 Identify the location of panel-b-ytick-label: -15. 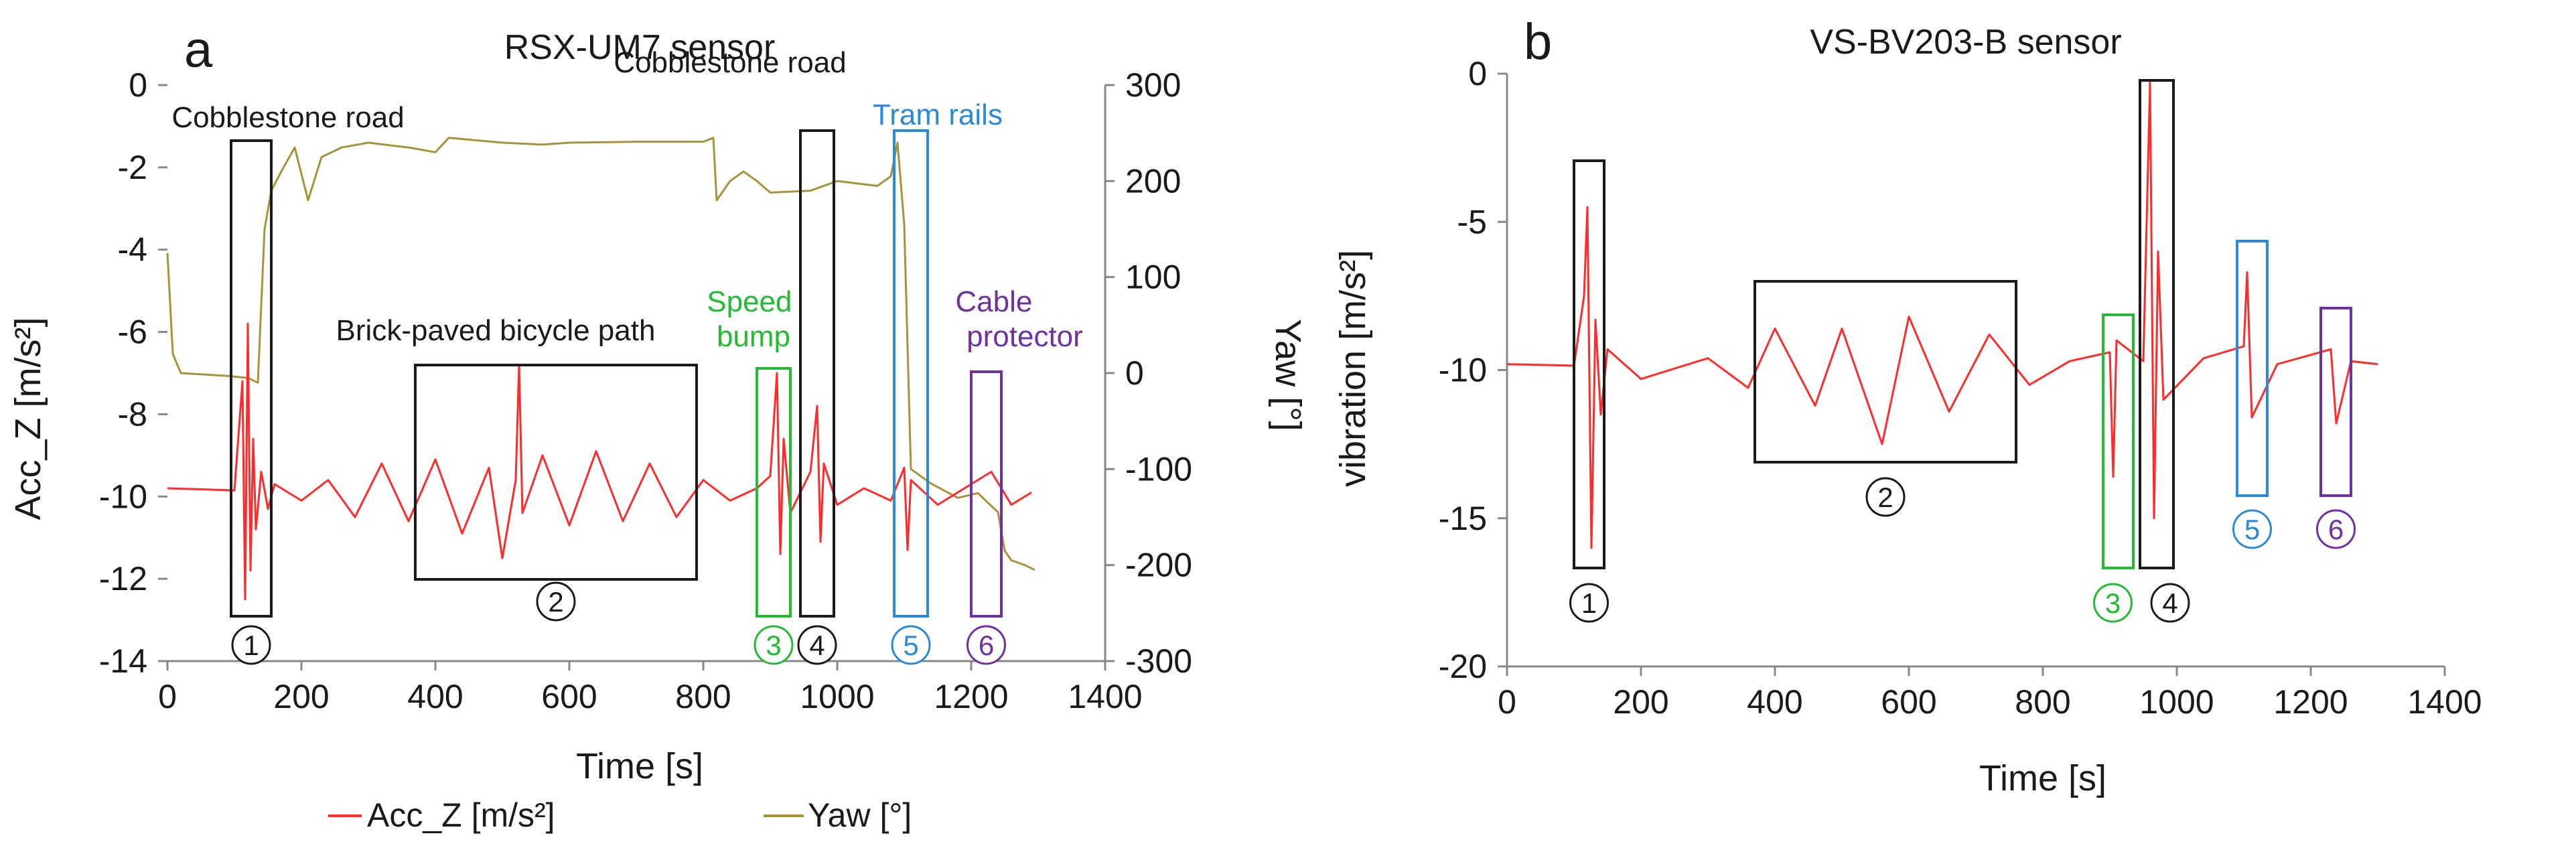
(1463, 518).